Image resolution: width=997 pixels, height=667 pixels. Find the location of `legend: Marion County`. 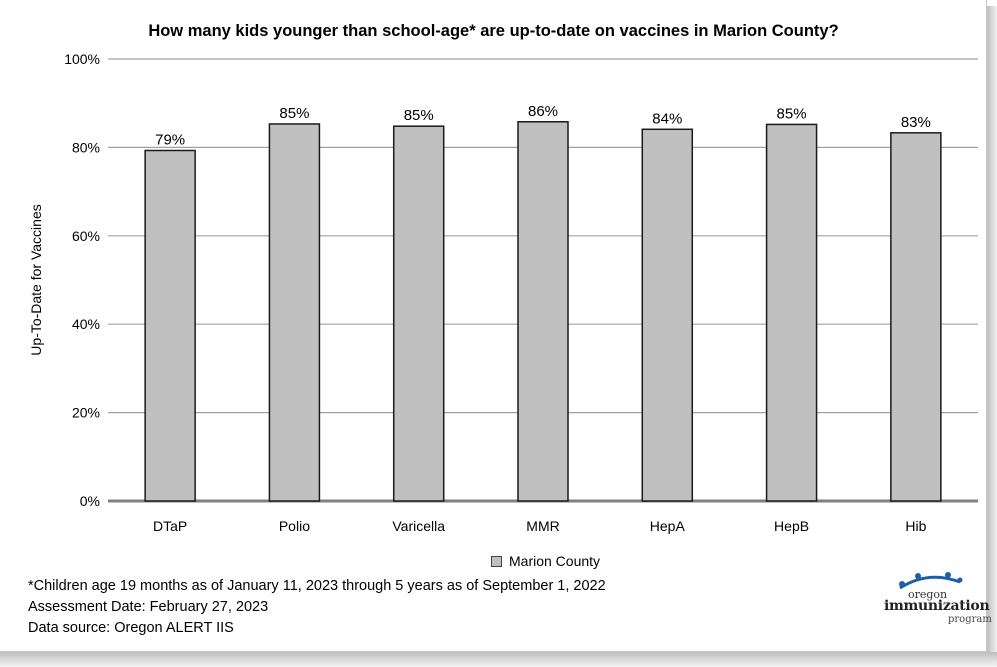

legend: Marion County is located at coordinates (545, 561).